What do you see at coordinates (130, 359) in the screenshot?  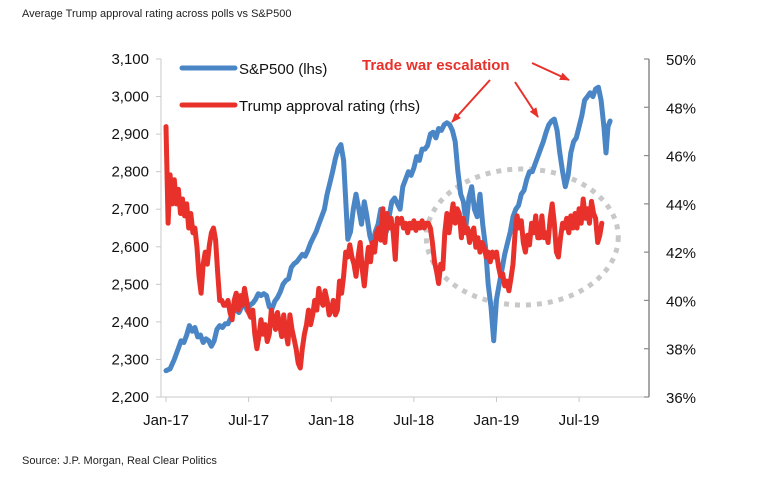 I see `left-tick-label: 2,300` at bounding box center [130, 359].